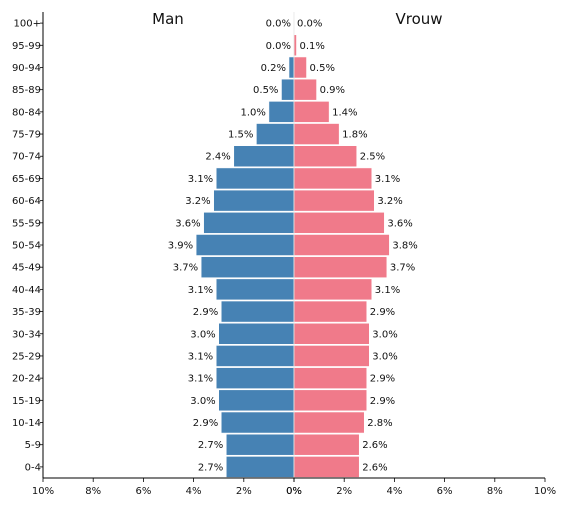 The width and height of the screenshot is (575, 511). What do you see at coordinates (26, 201) in the screenshot?
I see `age-group-label-60-64: 60-64` at bounding box center [26, 201].